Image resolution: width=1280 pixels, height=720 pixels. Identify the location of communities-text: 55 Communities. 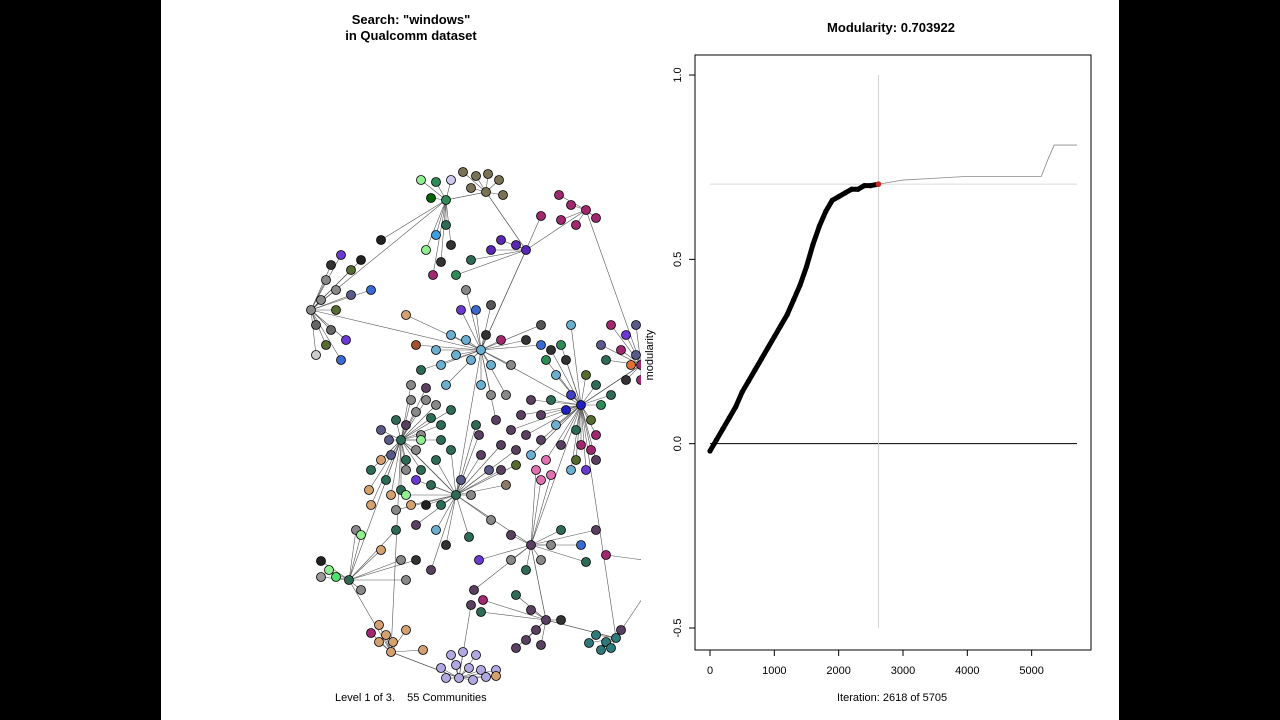
(447, 698).